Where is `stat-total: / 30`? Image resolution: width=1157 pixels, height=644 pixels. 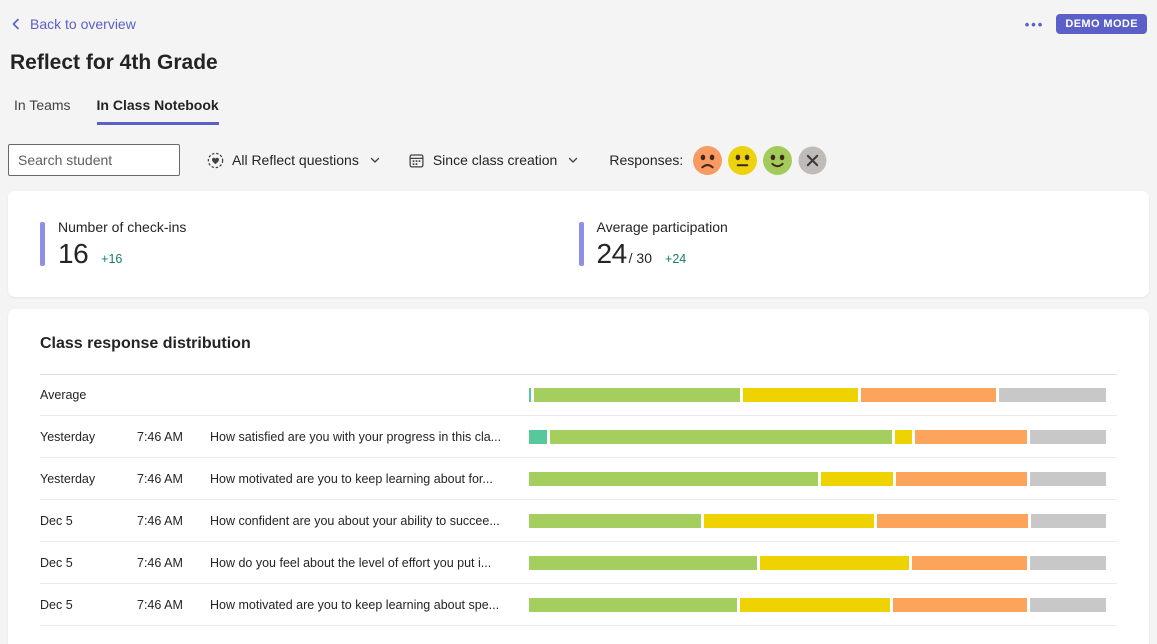 stat-total: / 30 is located at coordinates (640, 257).